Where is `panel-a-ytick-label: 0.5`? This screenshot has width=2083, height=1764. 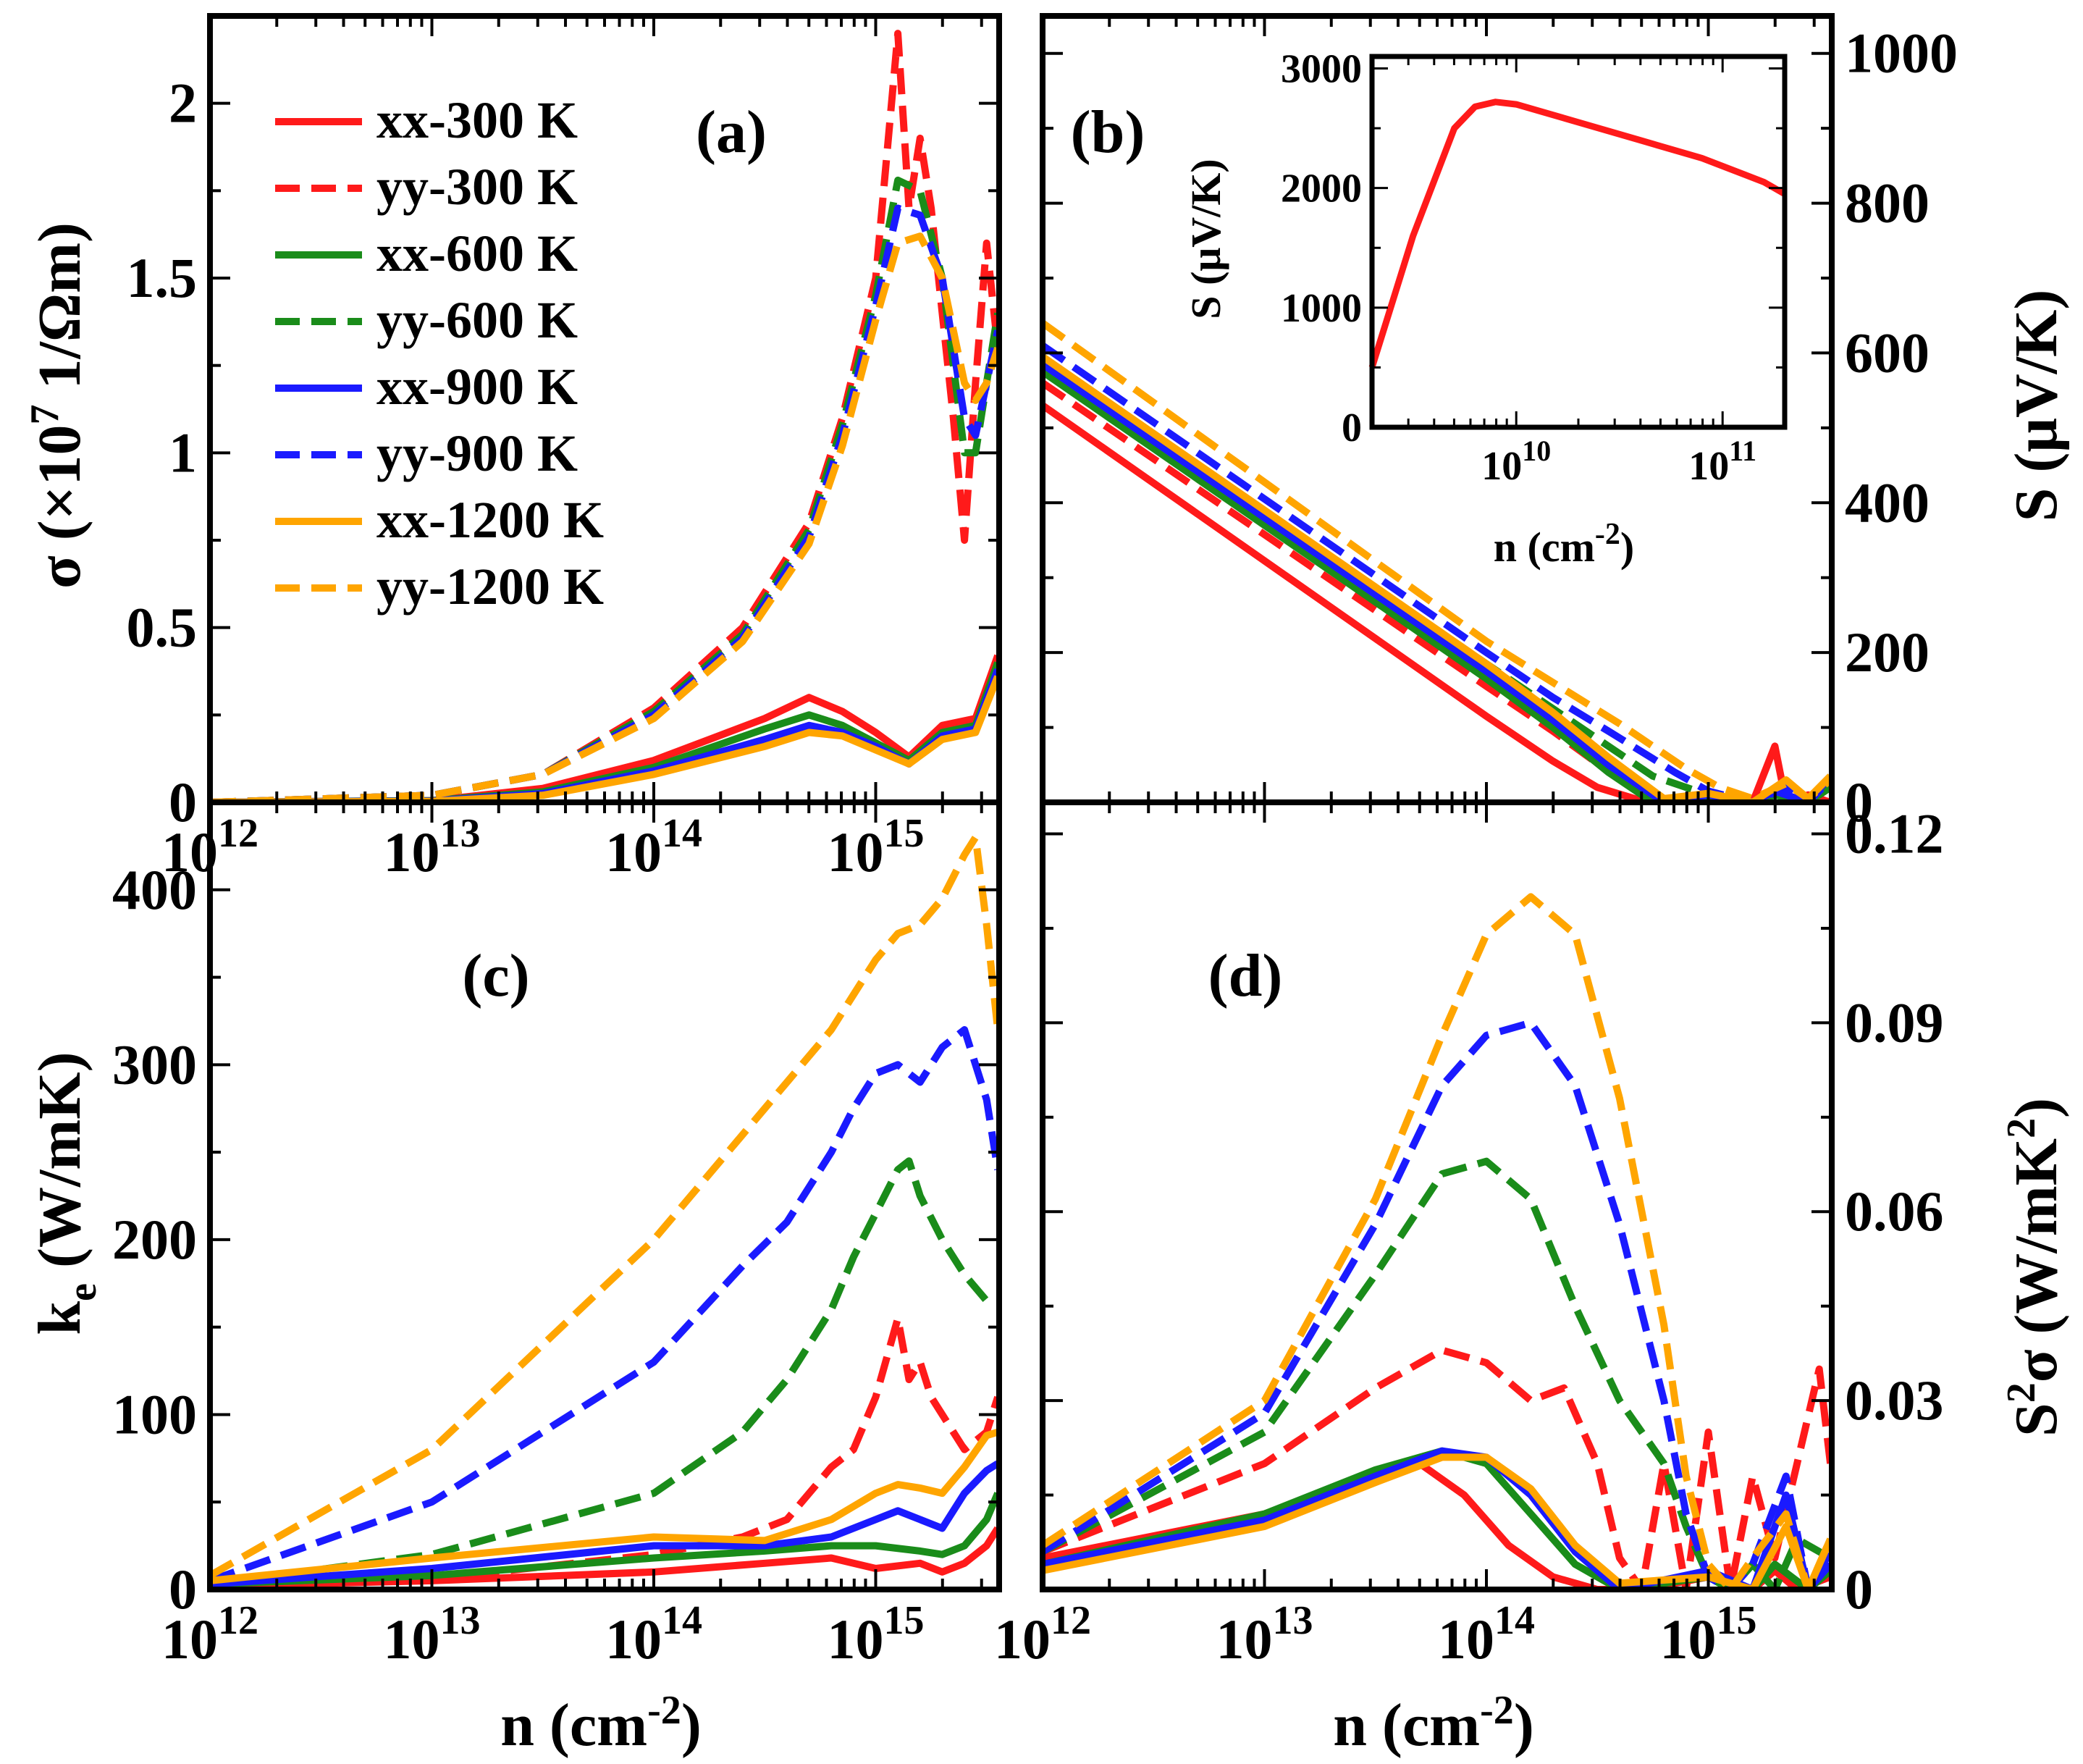
panel-a-ytick-label: 0.5 is located at coordinates (162, 627).